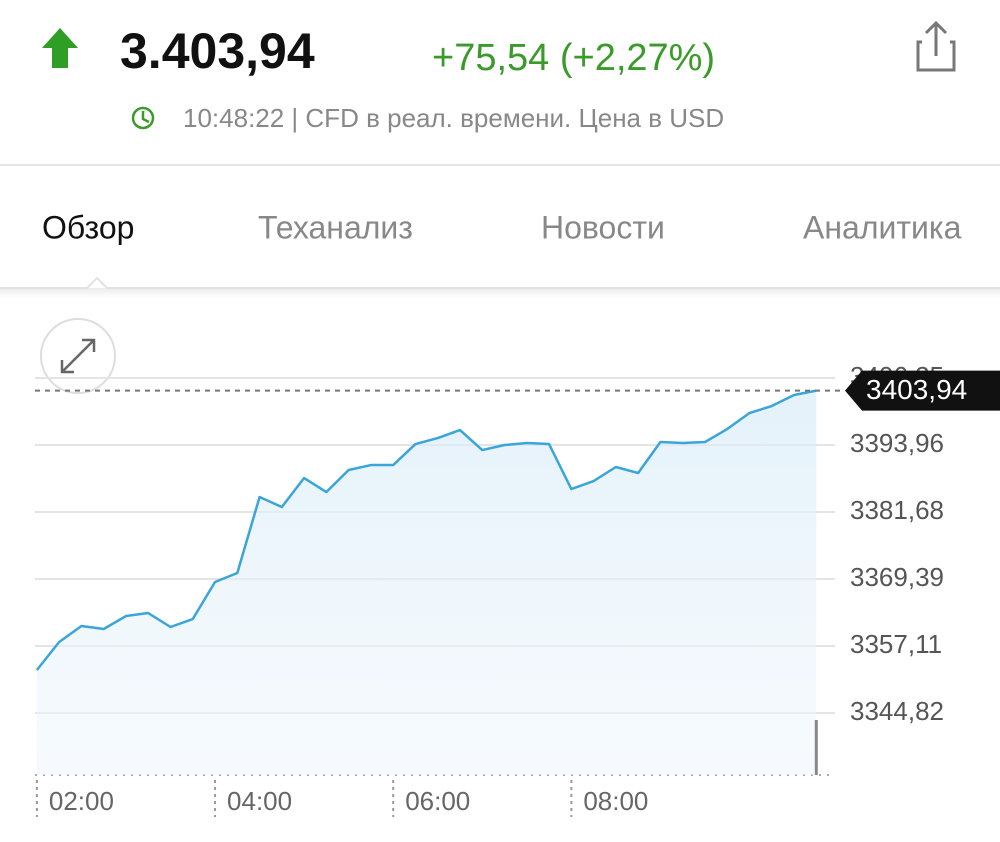 This screenshot has height=842, width=1000. Describe the element at coordinates (88, 227) in the screenshot. I see `tab-active: Обзор` at that location.